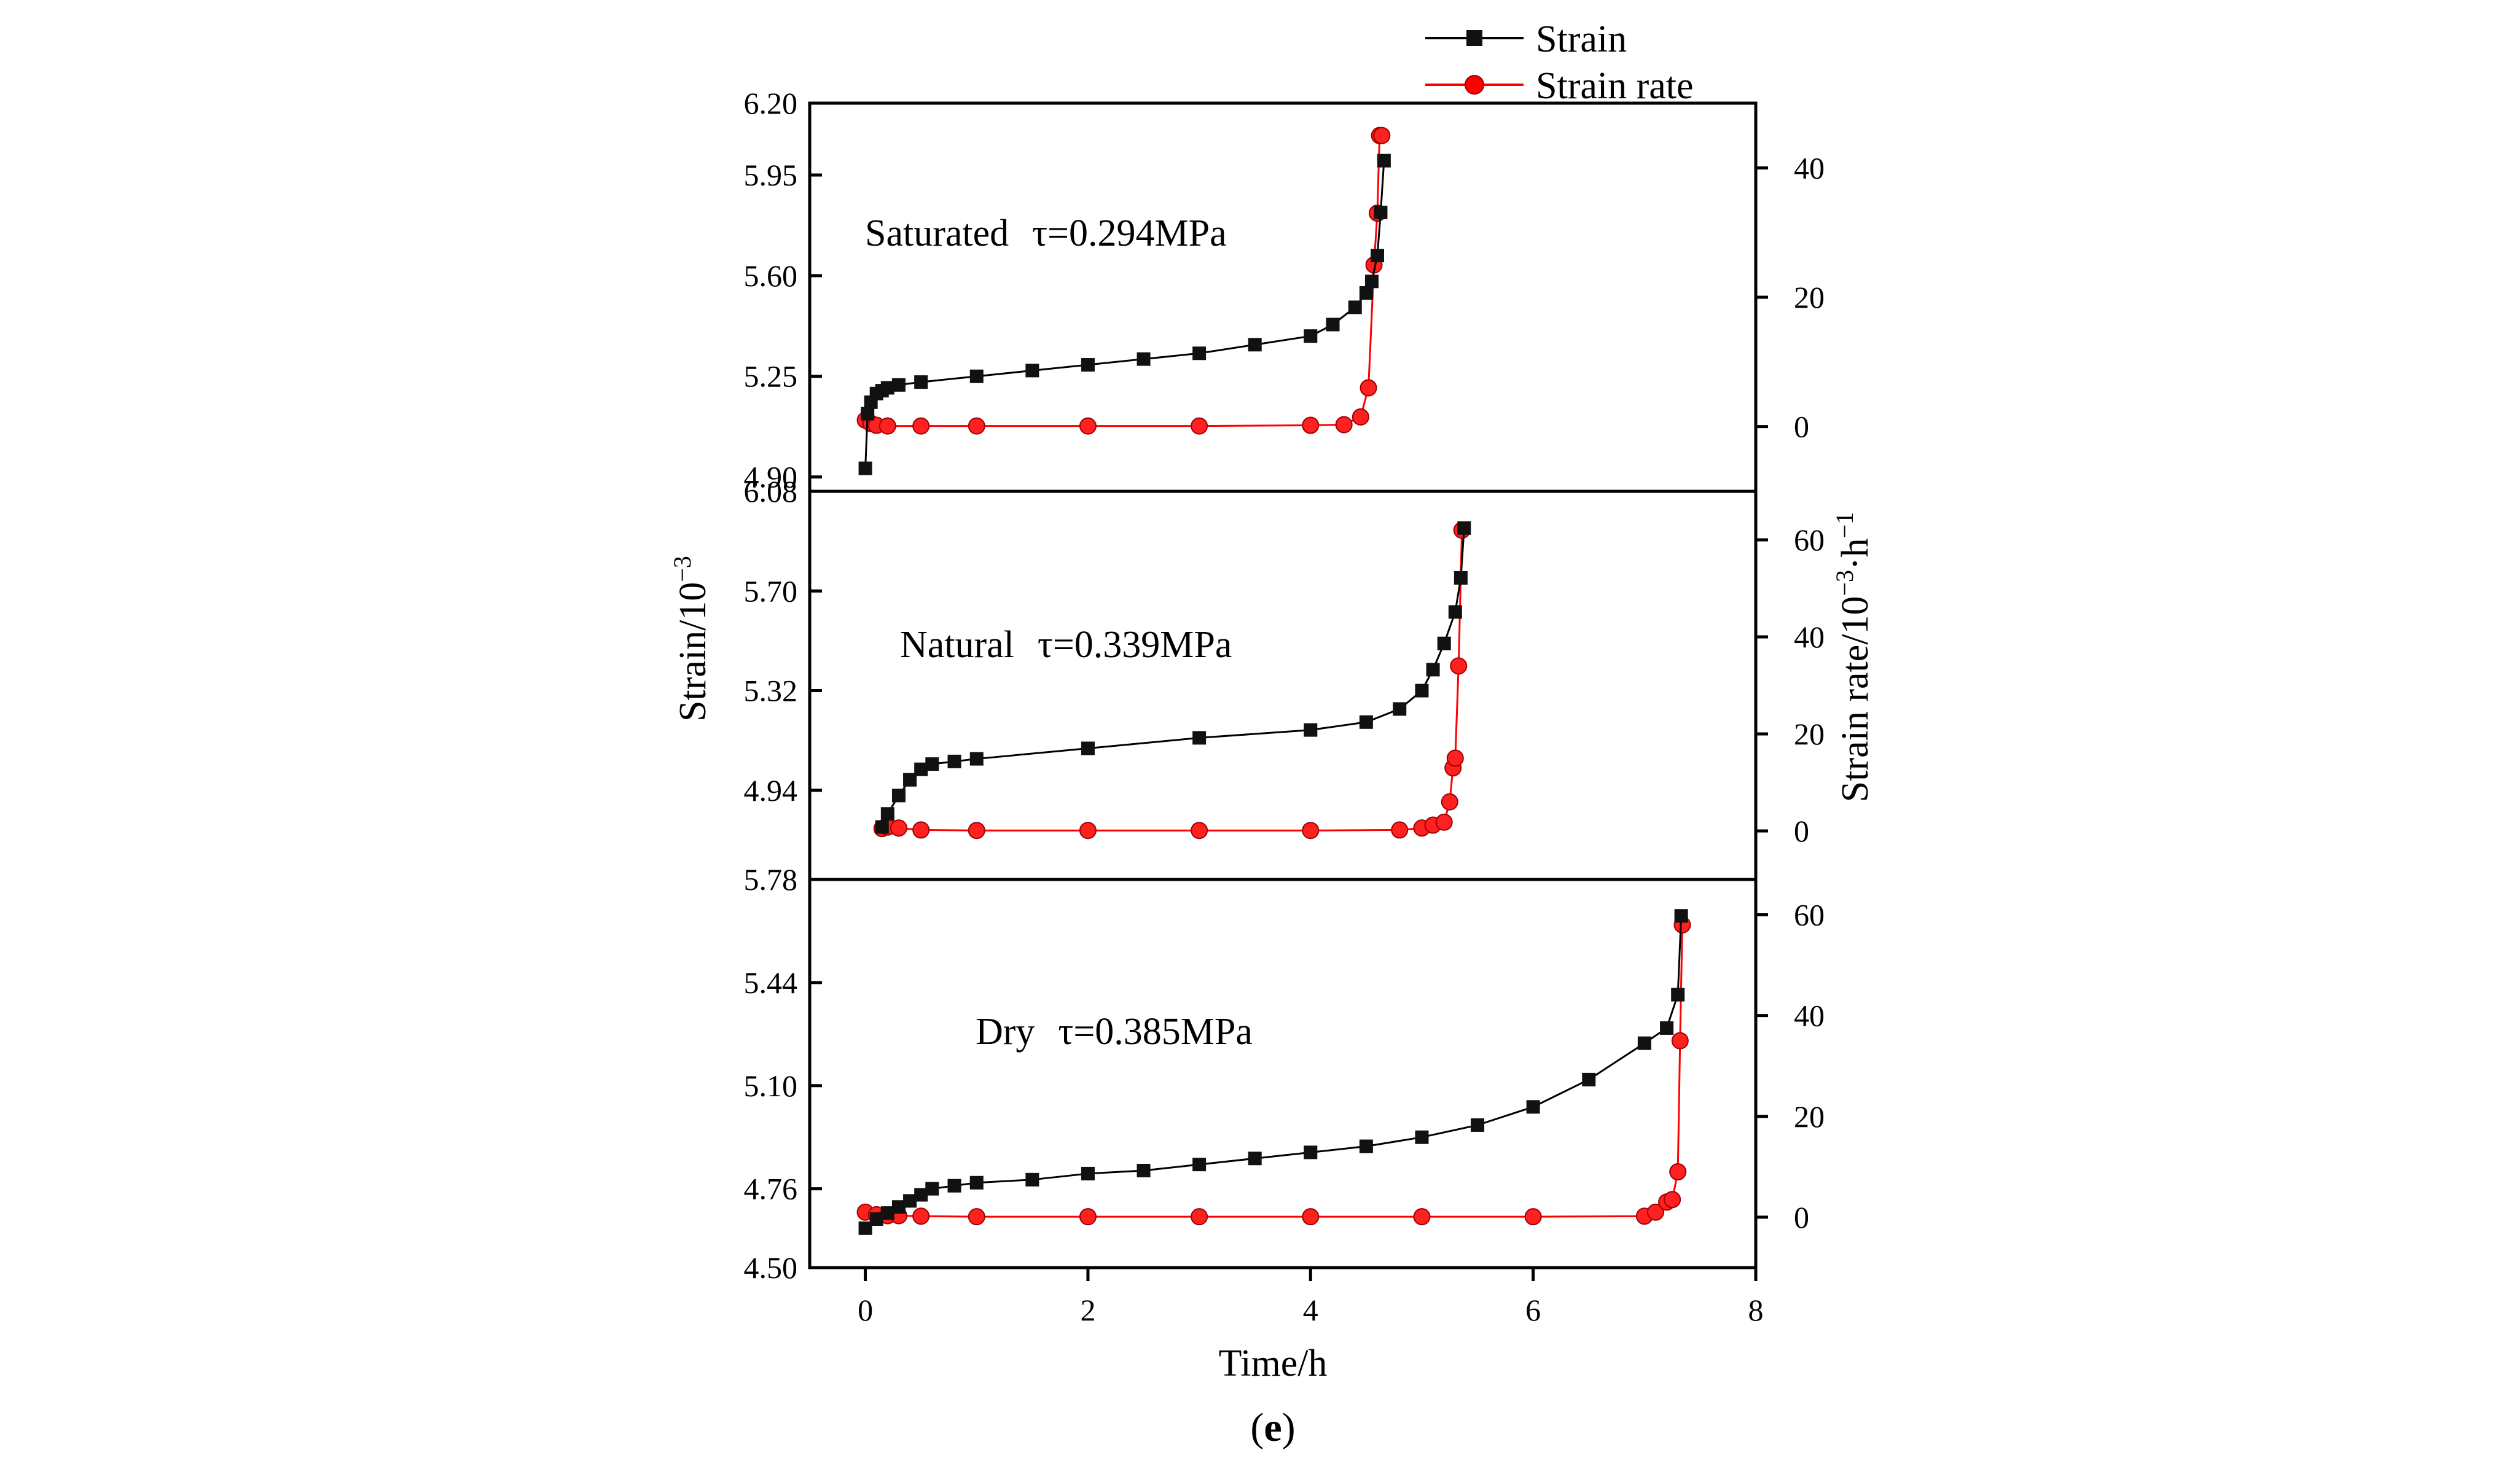 The width and height of the screenshot is (2520, 1458). What do you see at coordinates (771, 376) in the screenshot?
I see `strain-tick-label-saturated: 5.25` at bounding box center [771, 376].